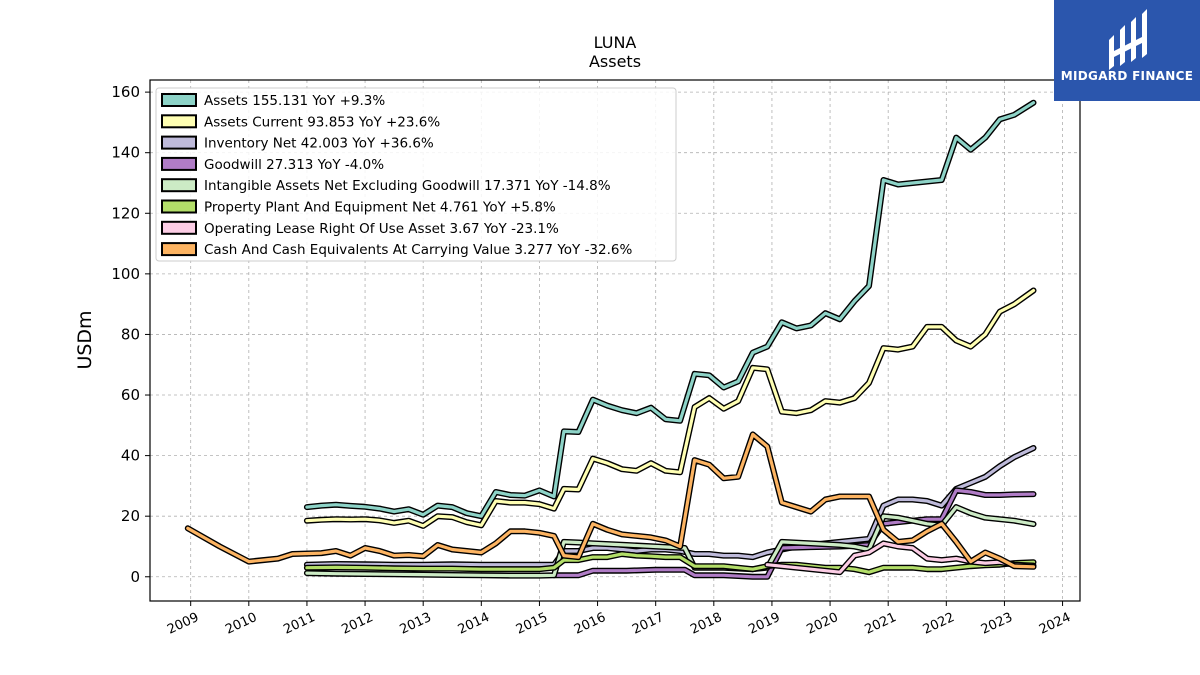 This screenshot has width=1200, height=675. I want to click on legend-label: Inventory Net 42.003 YoY +36.6%, so click(319, 144).